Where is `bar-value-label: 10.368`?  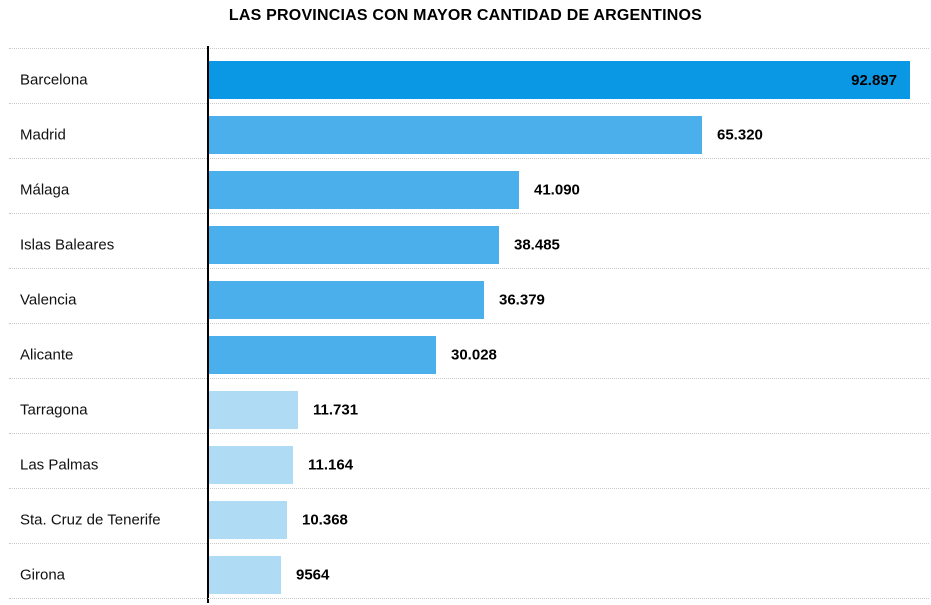 bar-value-label: 10.368 is located at coordinates (325, 520).